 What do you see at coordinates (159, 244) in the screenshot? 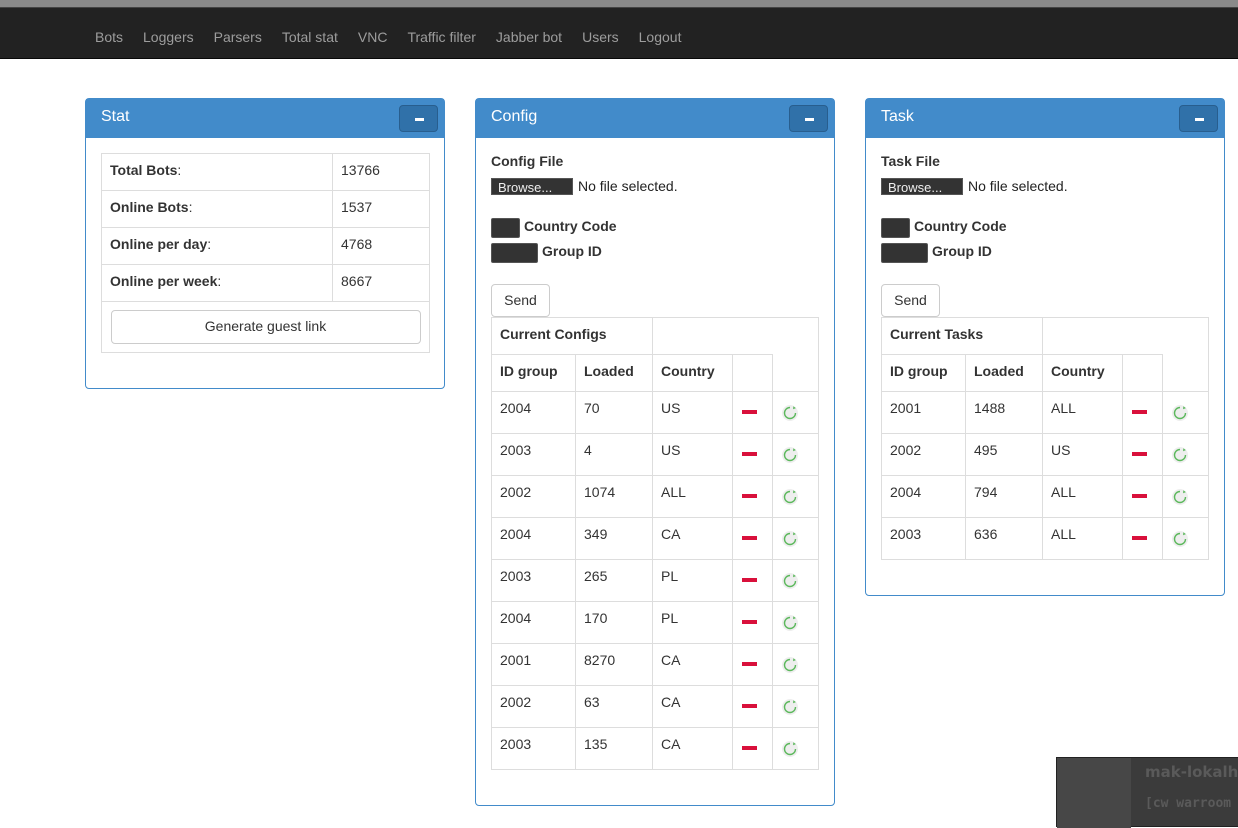
I see `stat-label: Online per day` at bounding box center [159, 244].